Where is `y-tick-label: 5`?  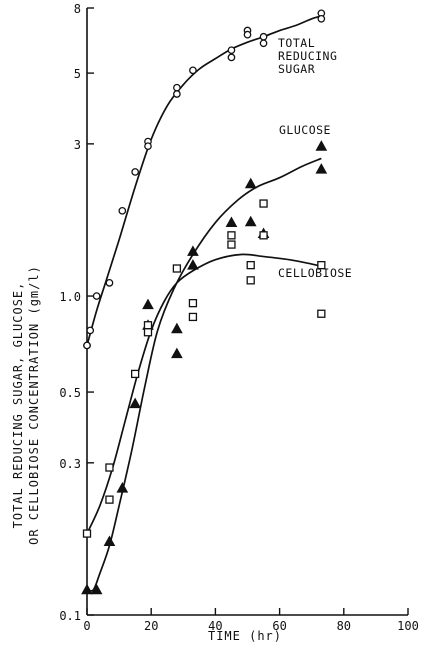 y-tick-label: 5 is located at coordinates (77, 74).